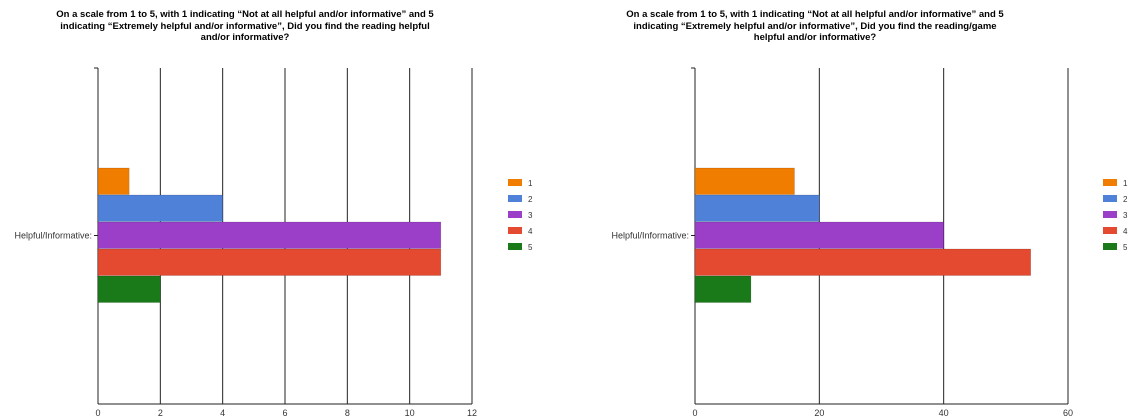  What do you see at coordinates (245, 37) in the screenshot?
I see `chart-title-line: and/or informative?` at bounding box center [245, 37].